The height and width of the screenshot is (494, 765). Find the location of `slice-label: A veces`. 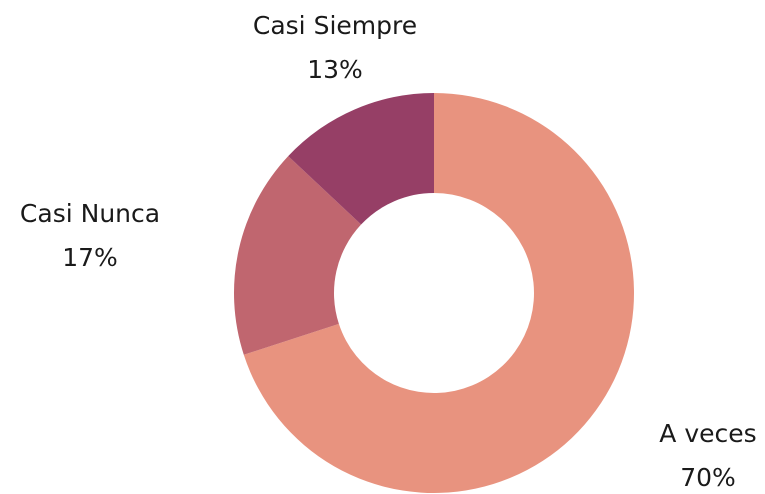

slice-label: A veces is located at coordinates (707, 433).